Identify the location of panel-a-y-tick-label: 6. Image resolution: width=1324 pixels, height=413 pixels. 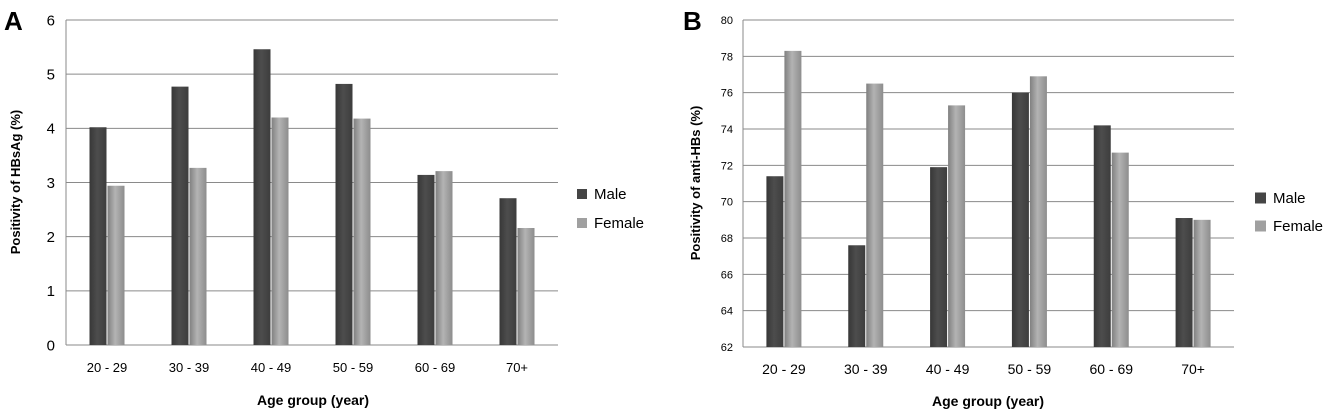
(51, 20).